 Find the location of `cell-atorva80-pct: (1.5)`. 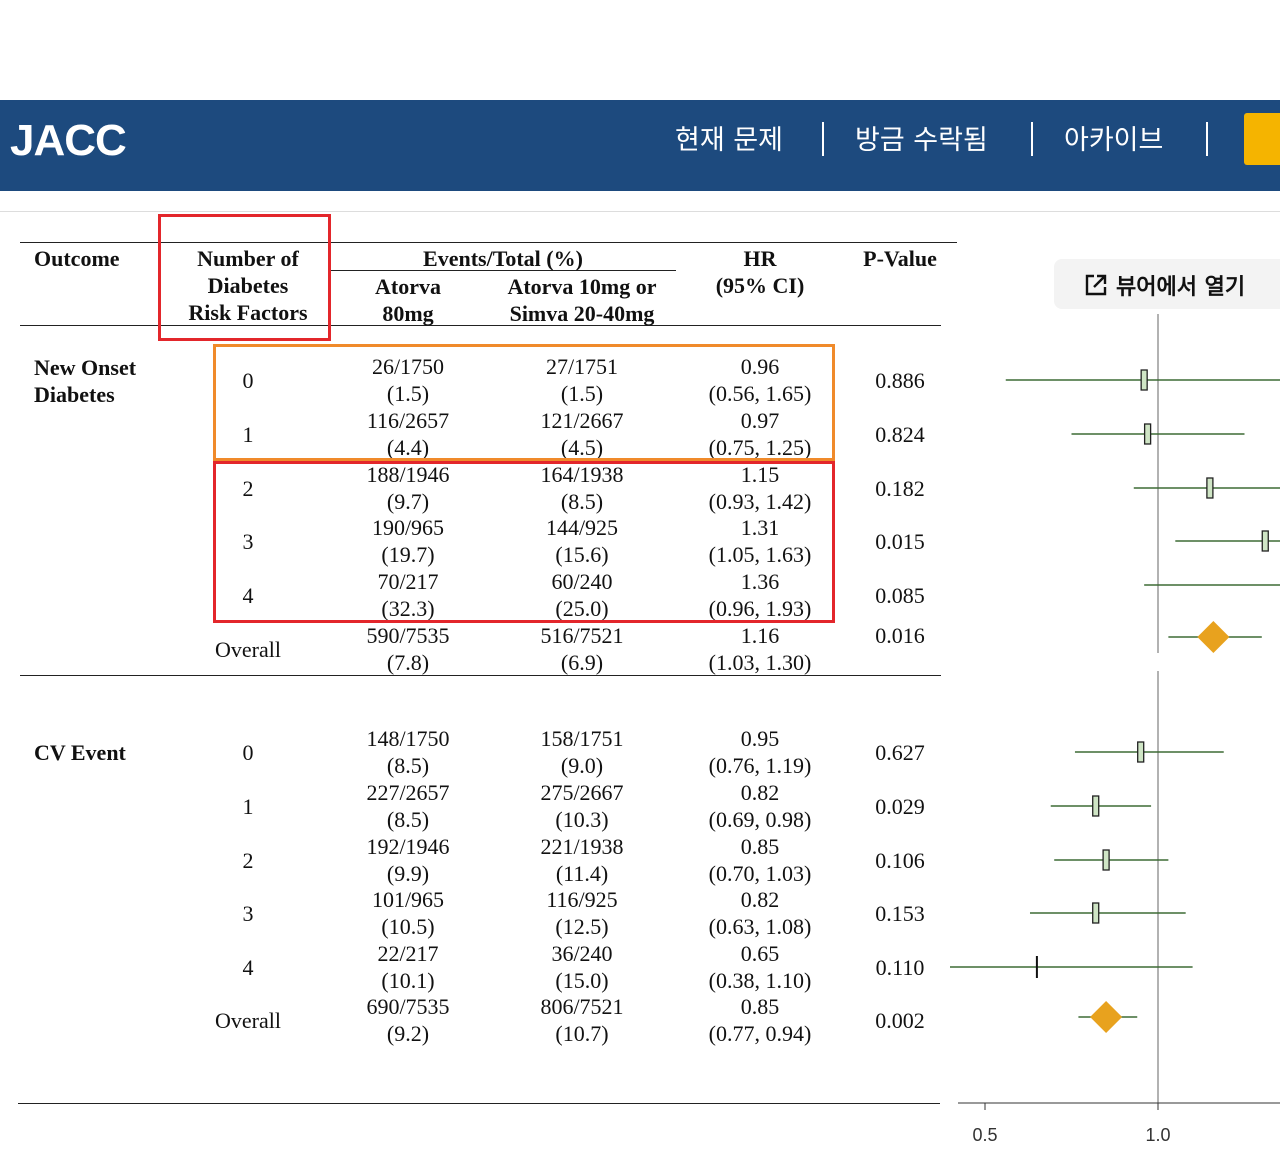

cell-atorva80-pct: (1.5) is located at coordinates (408, 393).